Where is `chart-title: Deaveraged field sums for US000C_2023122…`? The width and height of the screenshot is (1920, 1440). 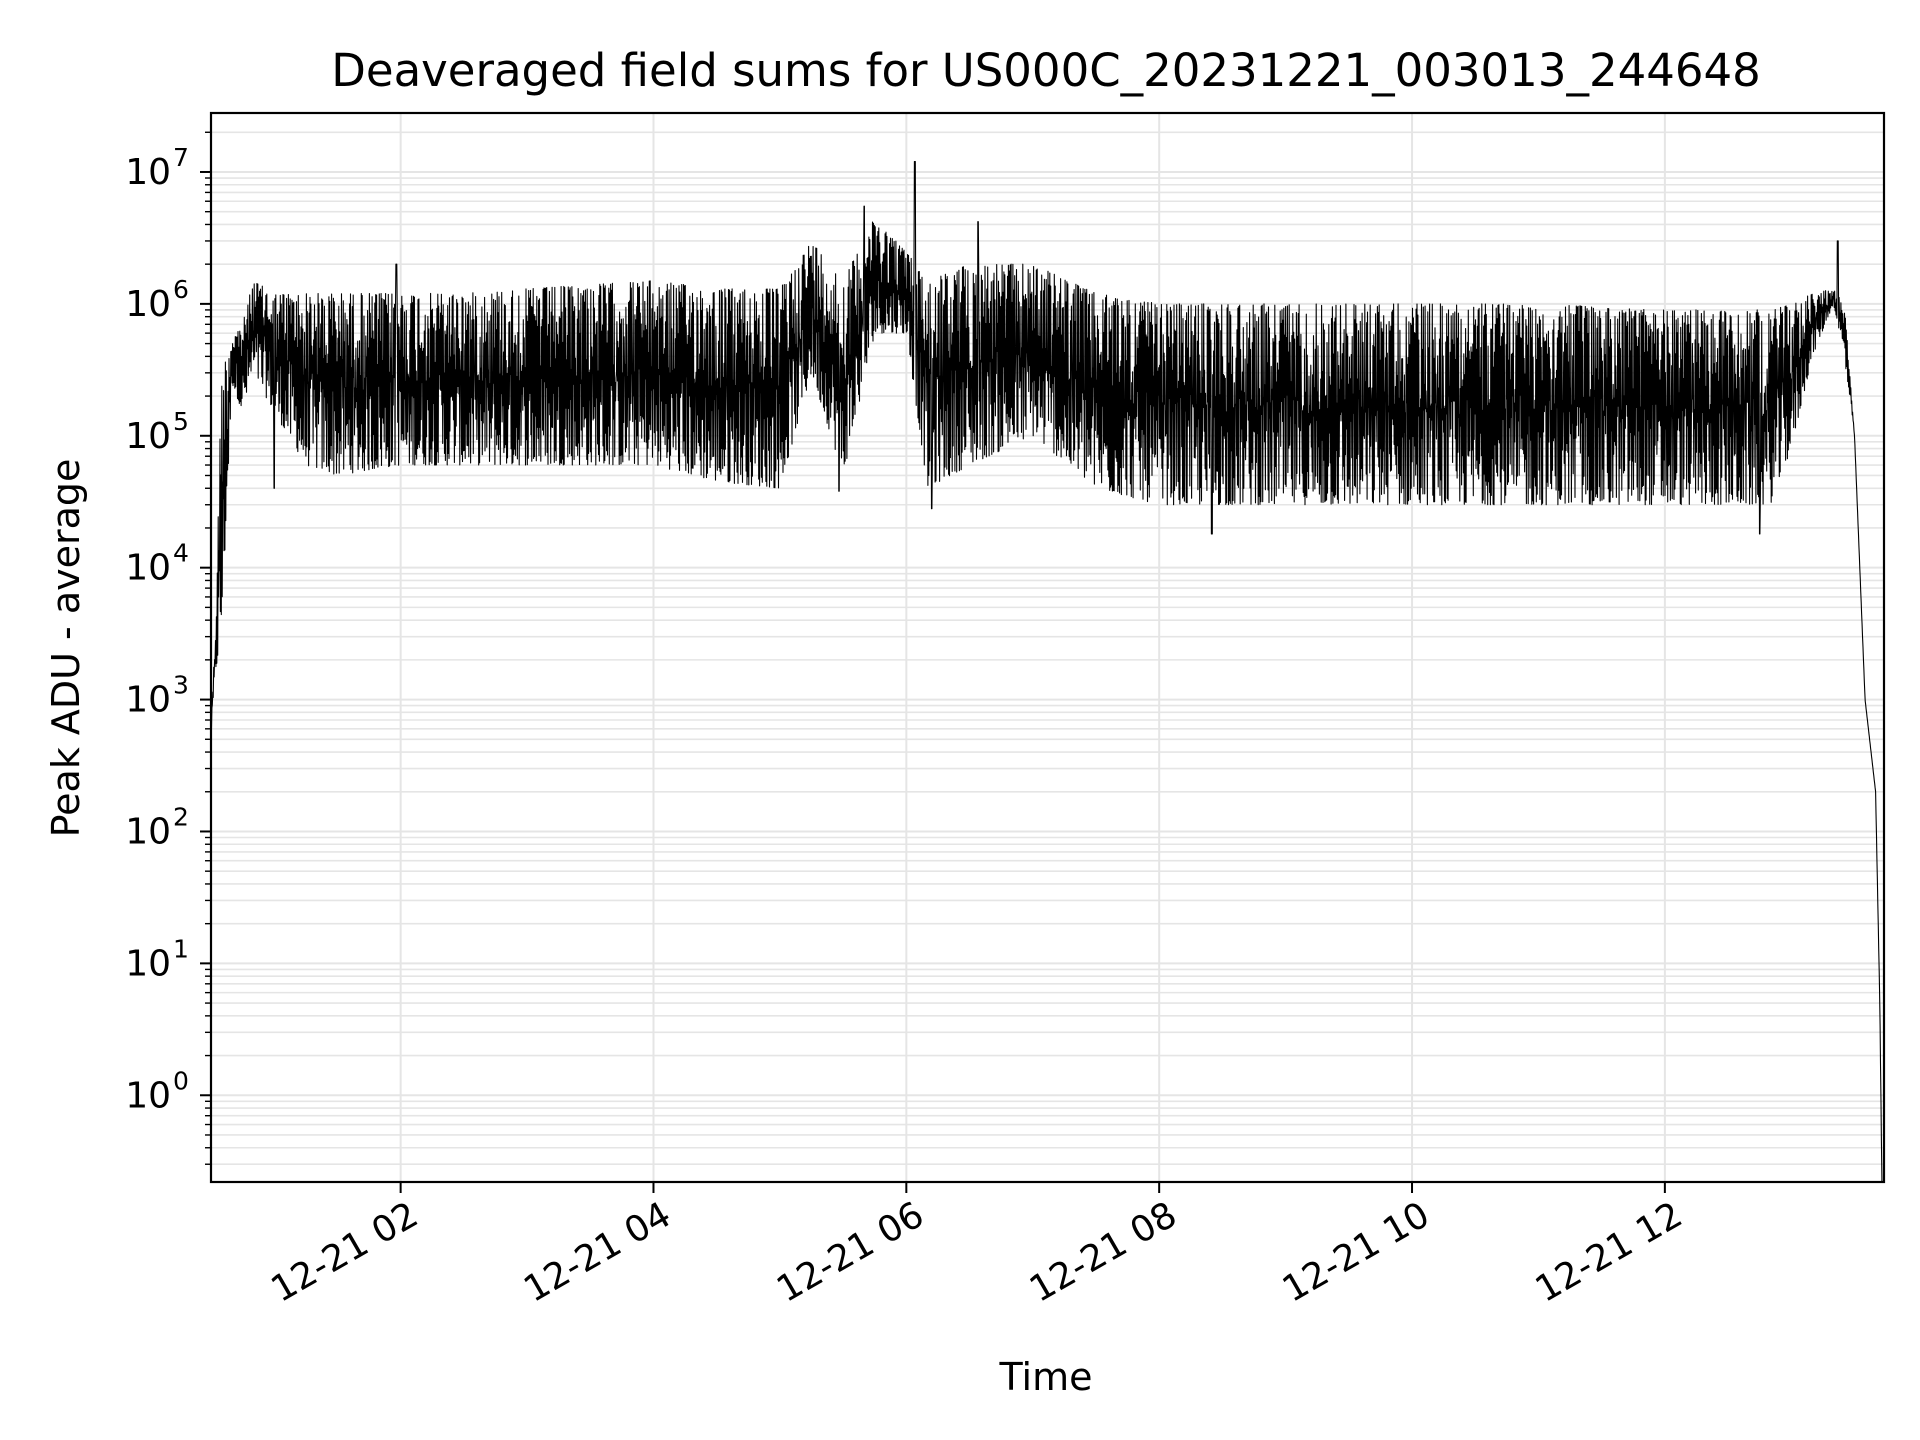 chart-title: Deaveraged field sums for US000C_2023122… is located at coordinates (1045, 70).